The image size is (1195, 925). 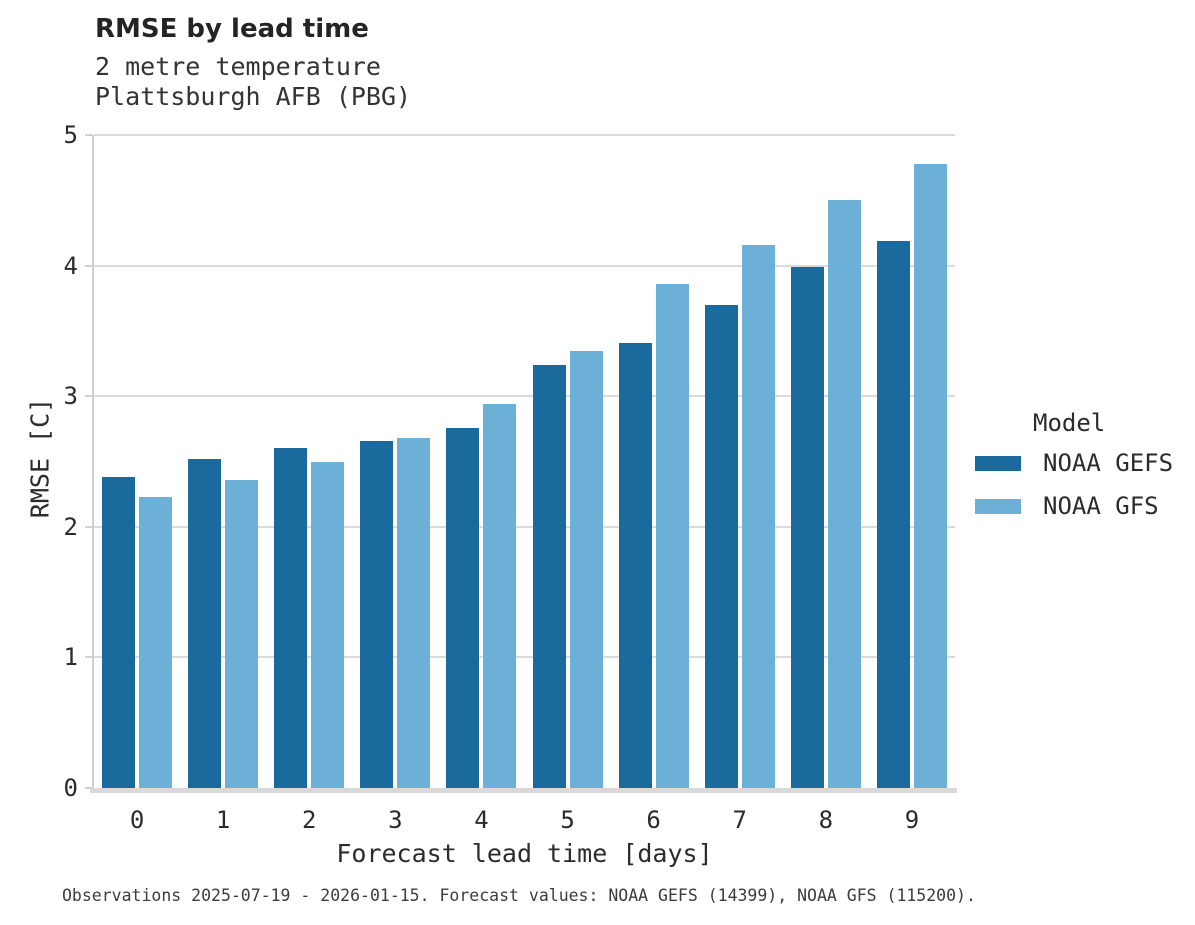 What do you see at coordinates (826, 820) in the screenshot?
I see `x-tick-label-8: 8` at bounding box center [826, 820].